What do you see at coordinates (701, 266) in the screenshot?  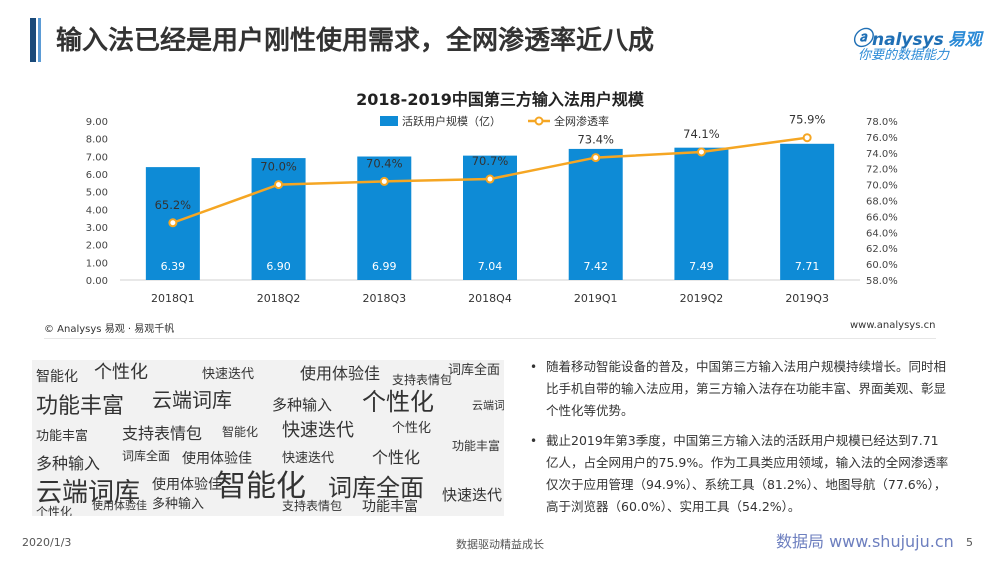 I see `bar-value-label: 7.49` at bounding box center [701, 266].